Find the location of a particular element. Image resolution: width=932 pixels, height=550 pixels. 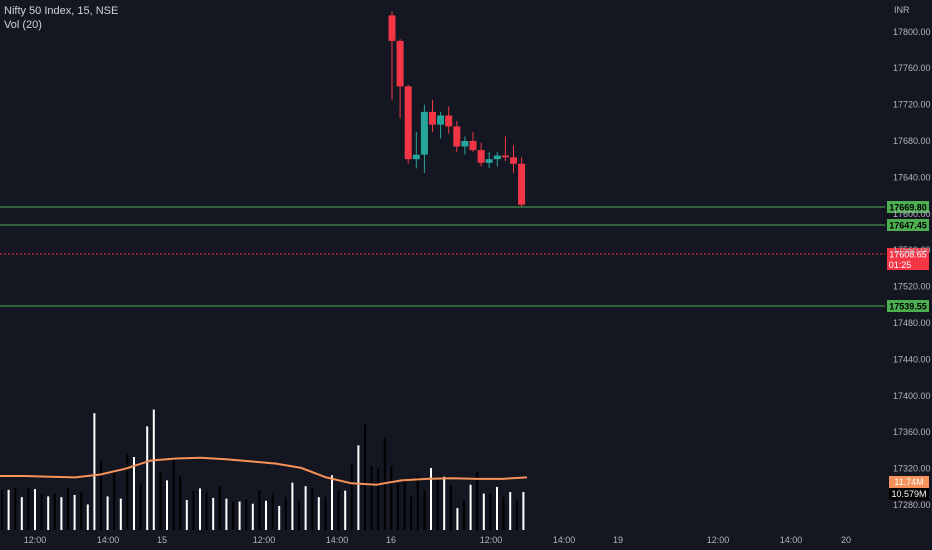

last-price-tag is located at coordinates (908, 259).